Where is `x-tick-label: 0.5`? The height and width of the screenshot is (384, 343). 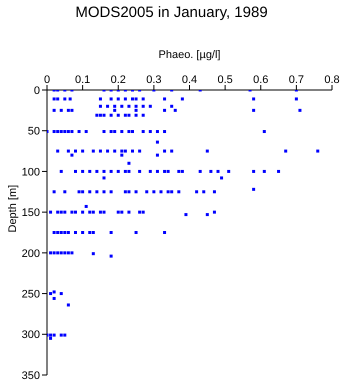
x-tick-label: 0.5 is located at coordinates (225, 80).